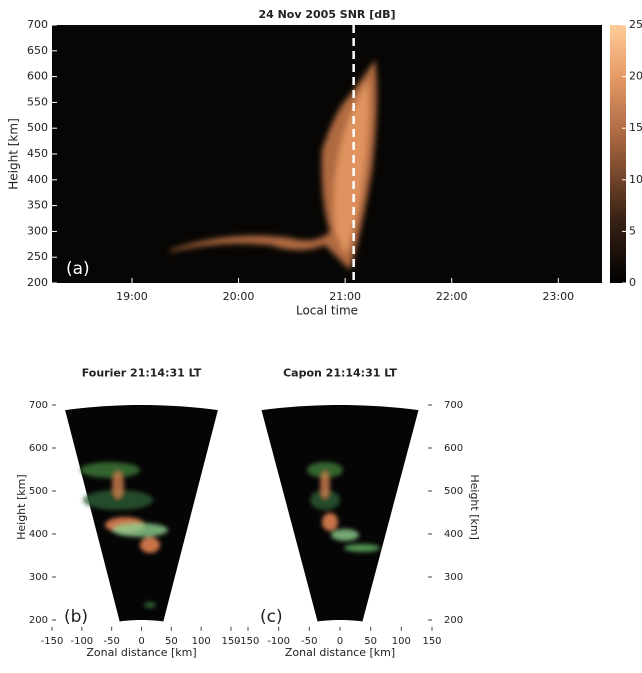 Image resolution: width=642 pixels, height=673 pixels. What do you see at coordinates (632, 282) in the screenshot?
I see `colorbar-tick-label: 0` at bounding box center [632, 282].